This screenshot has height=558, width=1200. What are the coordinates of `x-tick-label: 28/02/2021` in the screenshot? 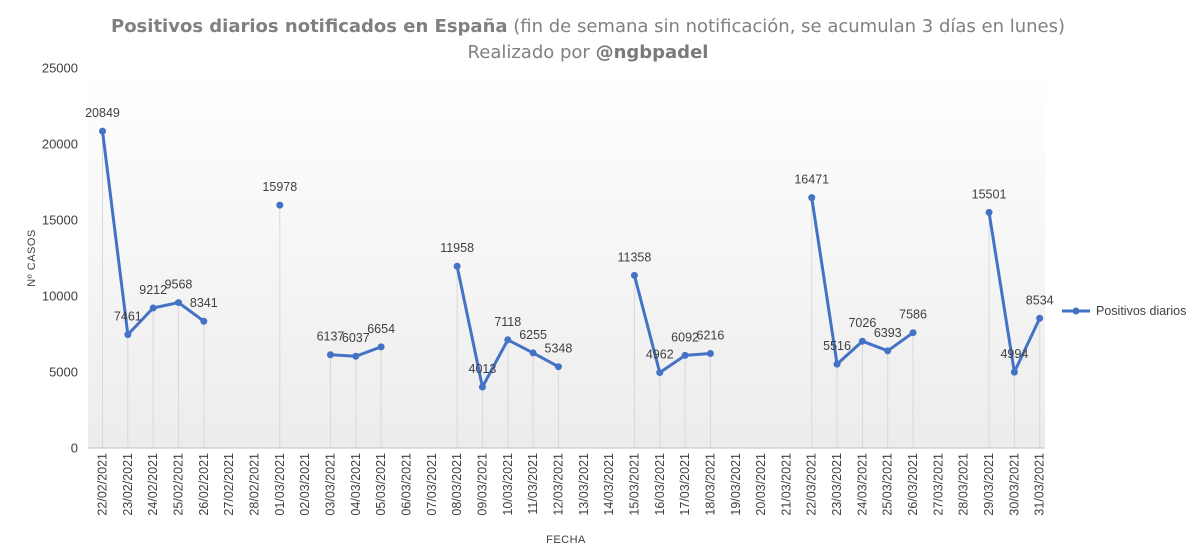 It's located at (254, 484).